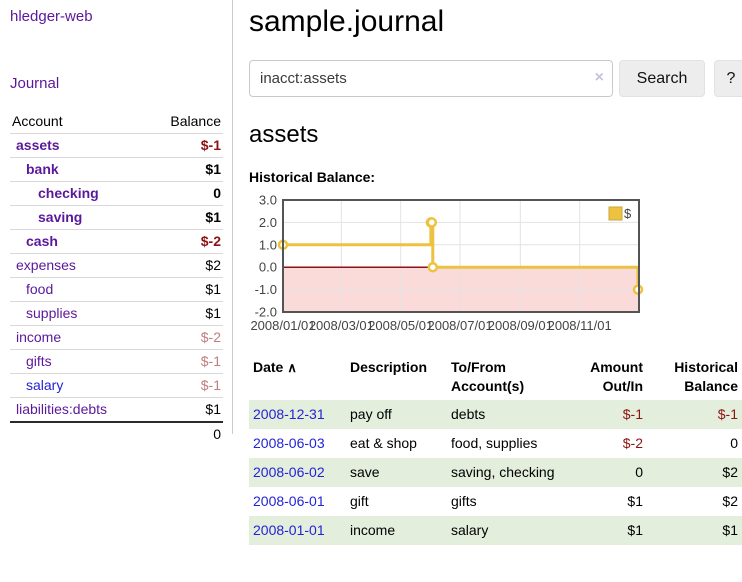  I want to click on account-heading: assets, so click(284, 134).